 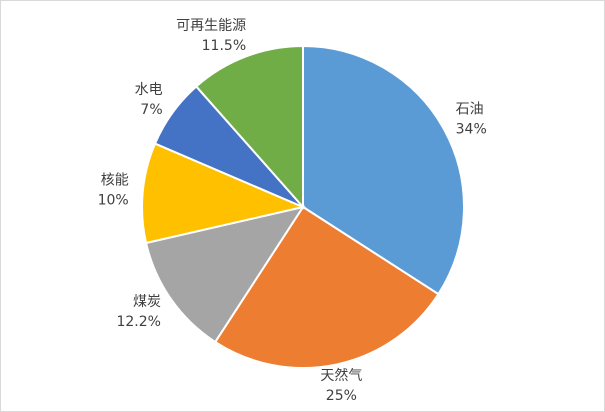 I want to click on slice-value-label: 12.2%, so click(x=138, y=322).